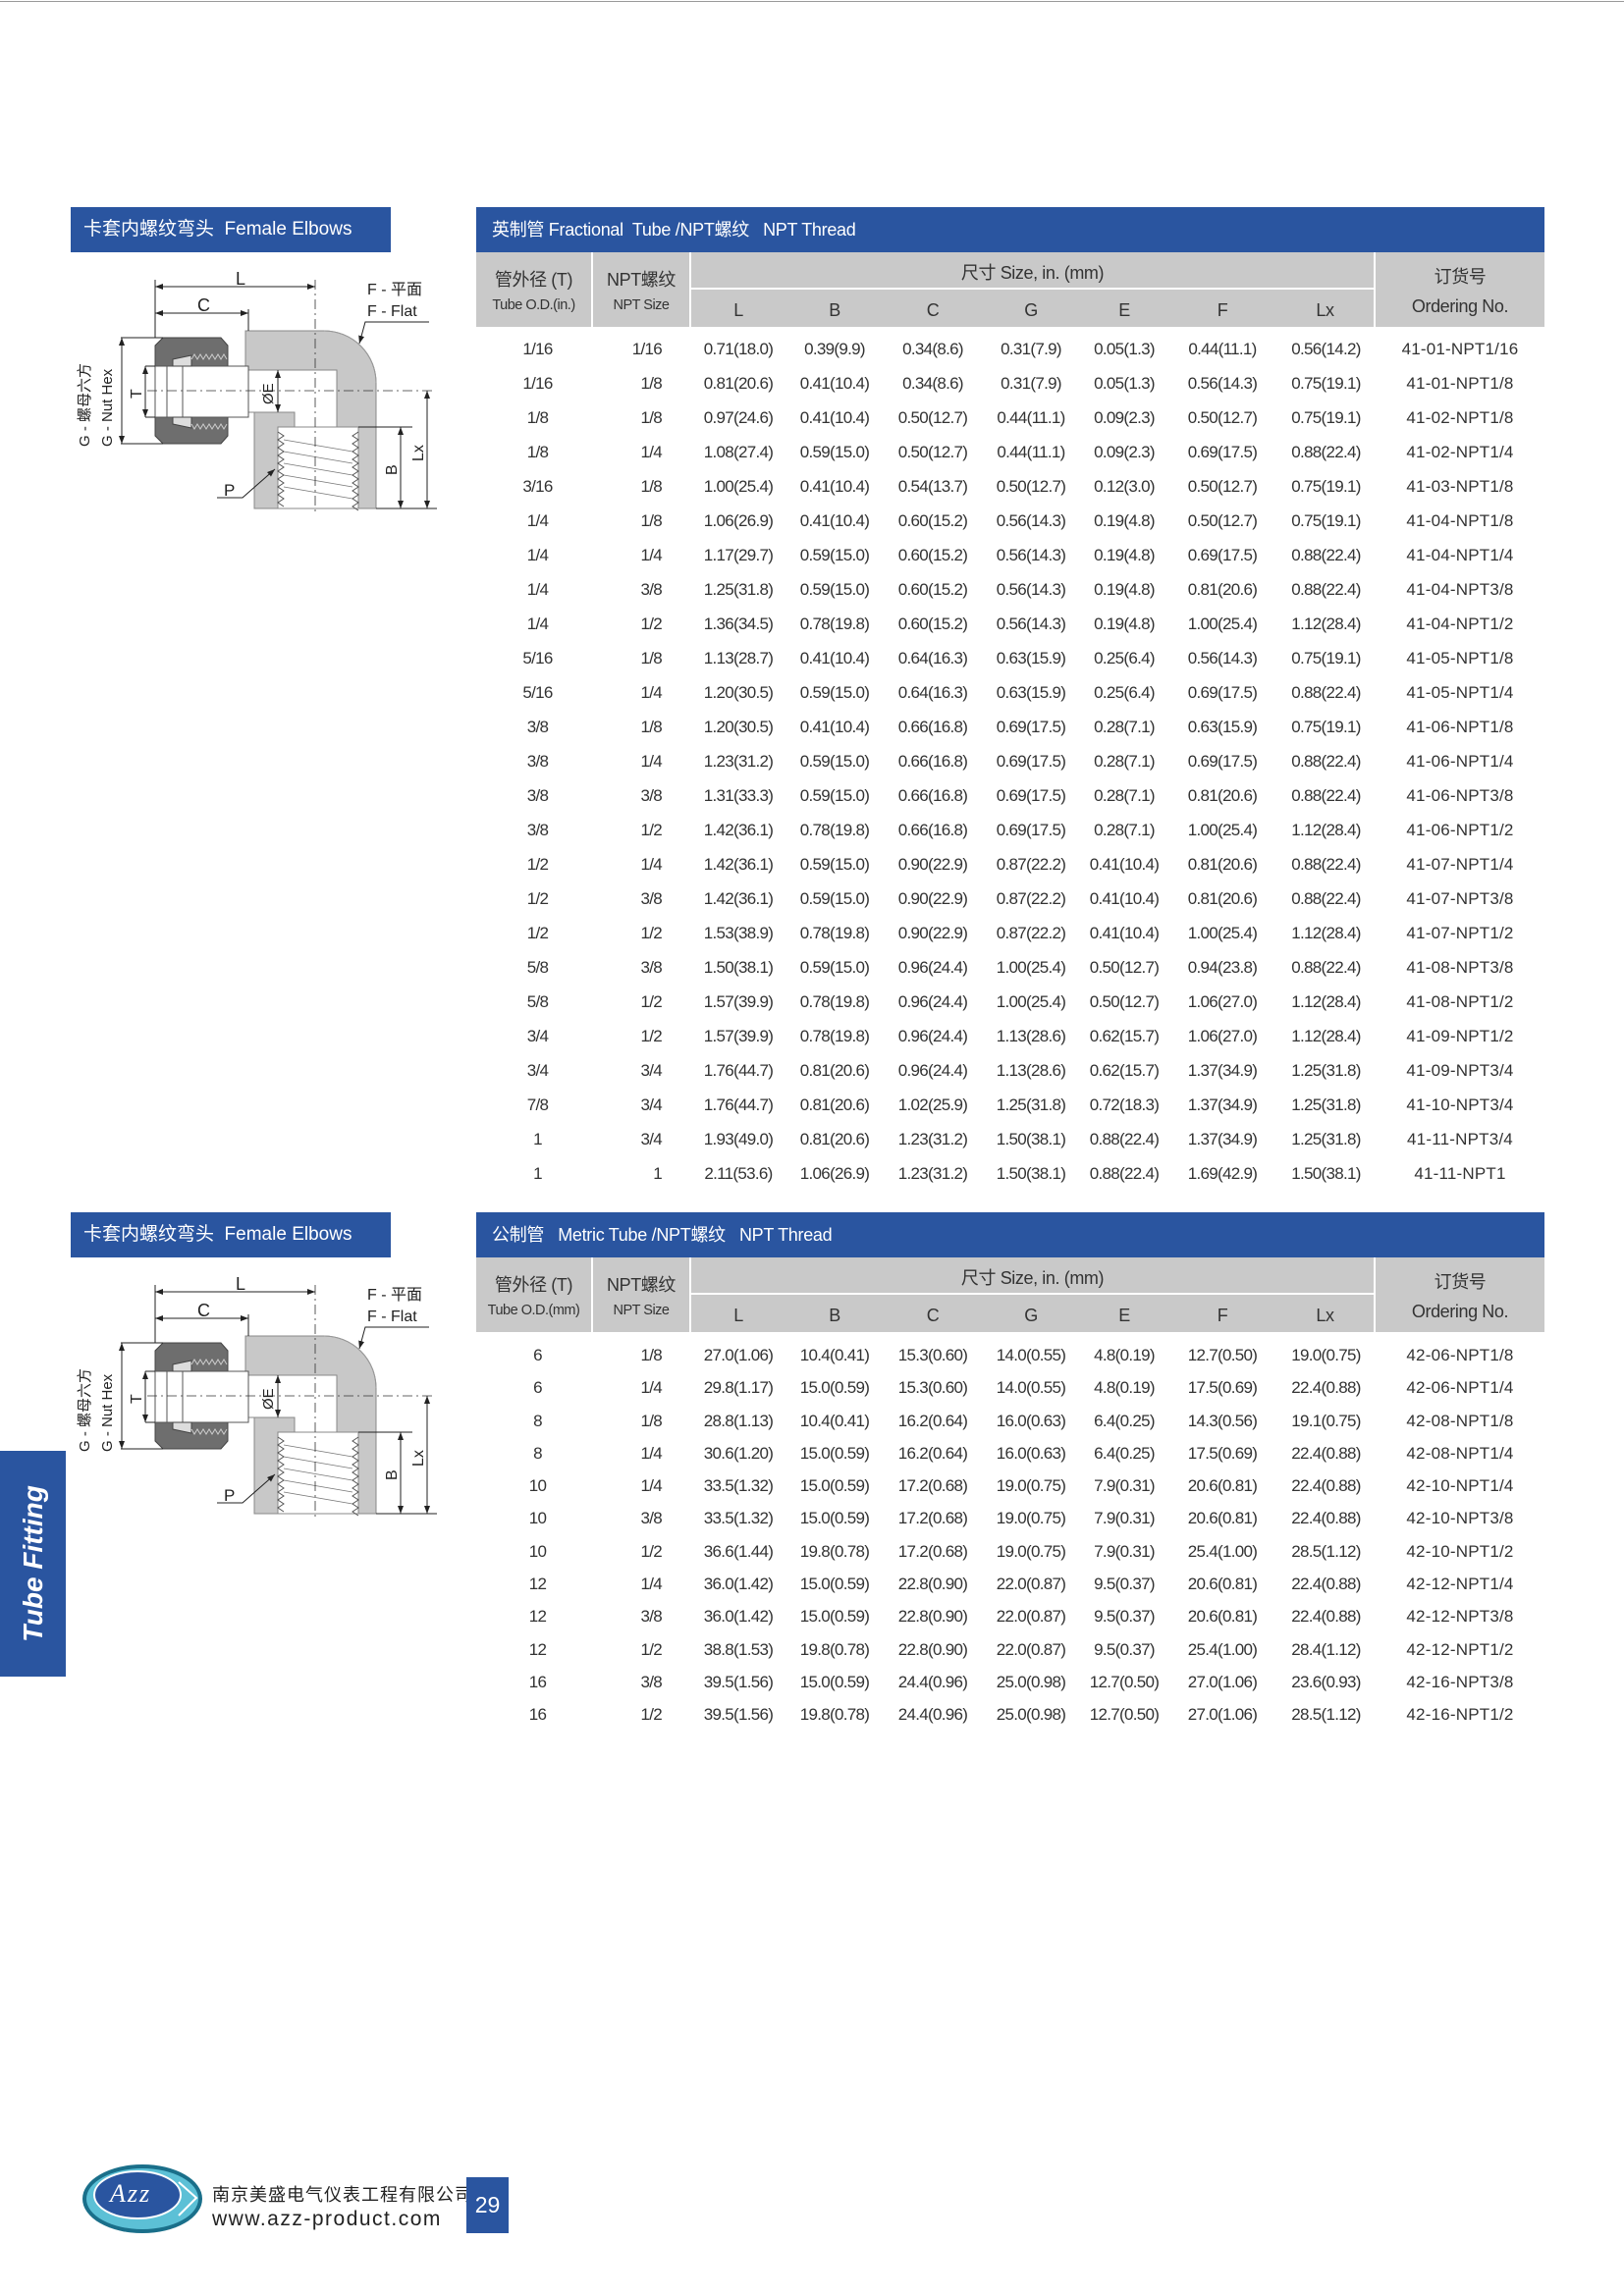  What do you see at coordinates (642, 290) in the screenshot?
I see `header-npt: NPT螺纹 NPT Size` at bounding box center [642, 290].